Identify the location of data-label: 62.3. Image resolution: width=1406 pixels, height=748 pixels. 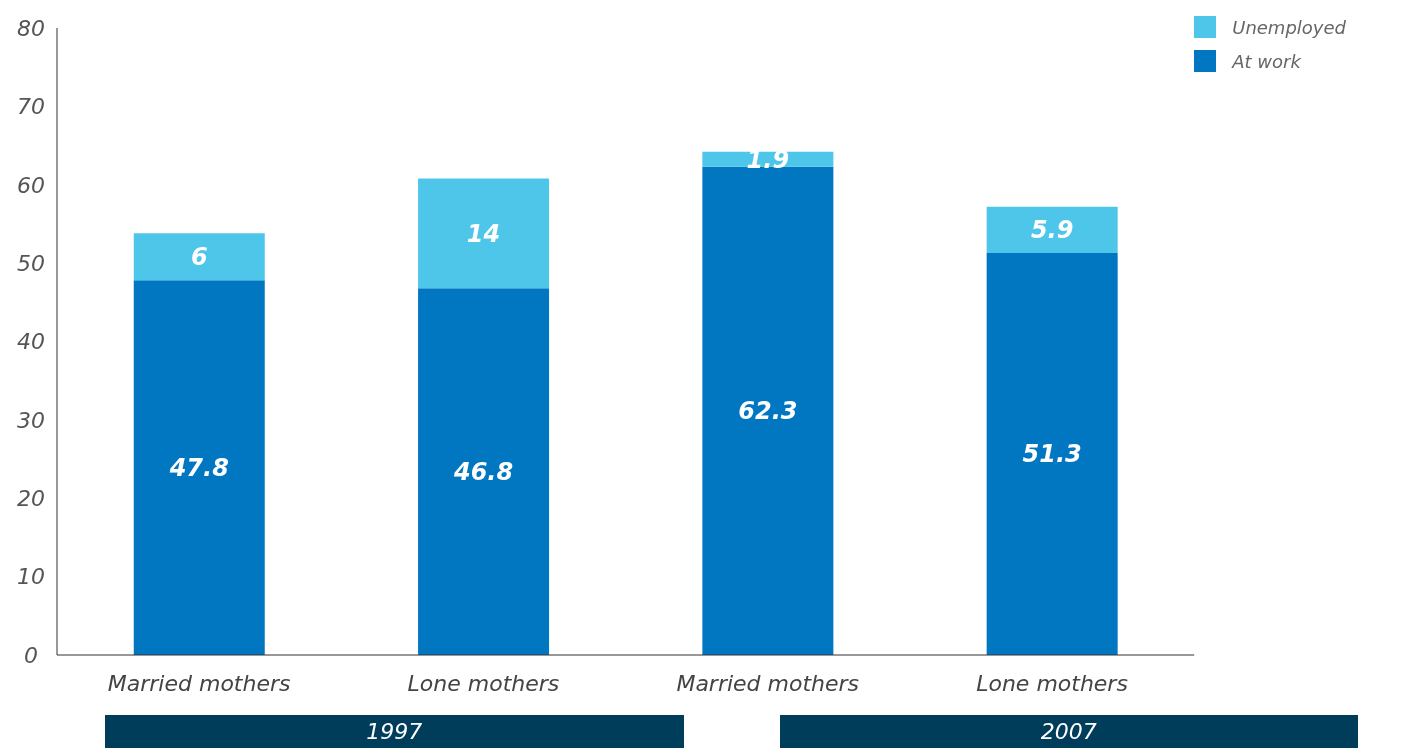
(768, 411).